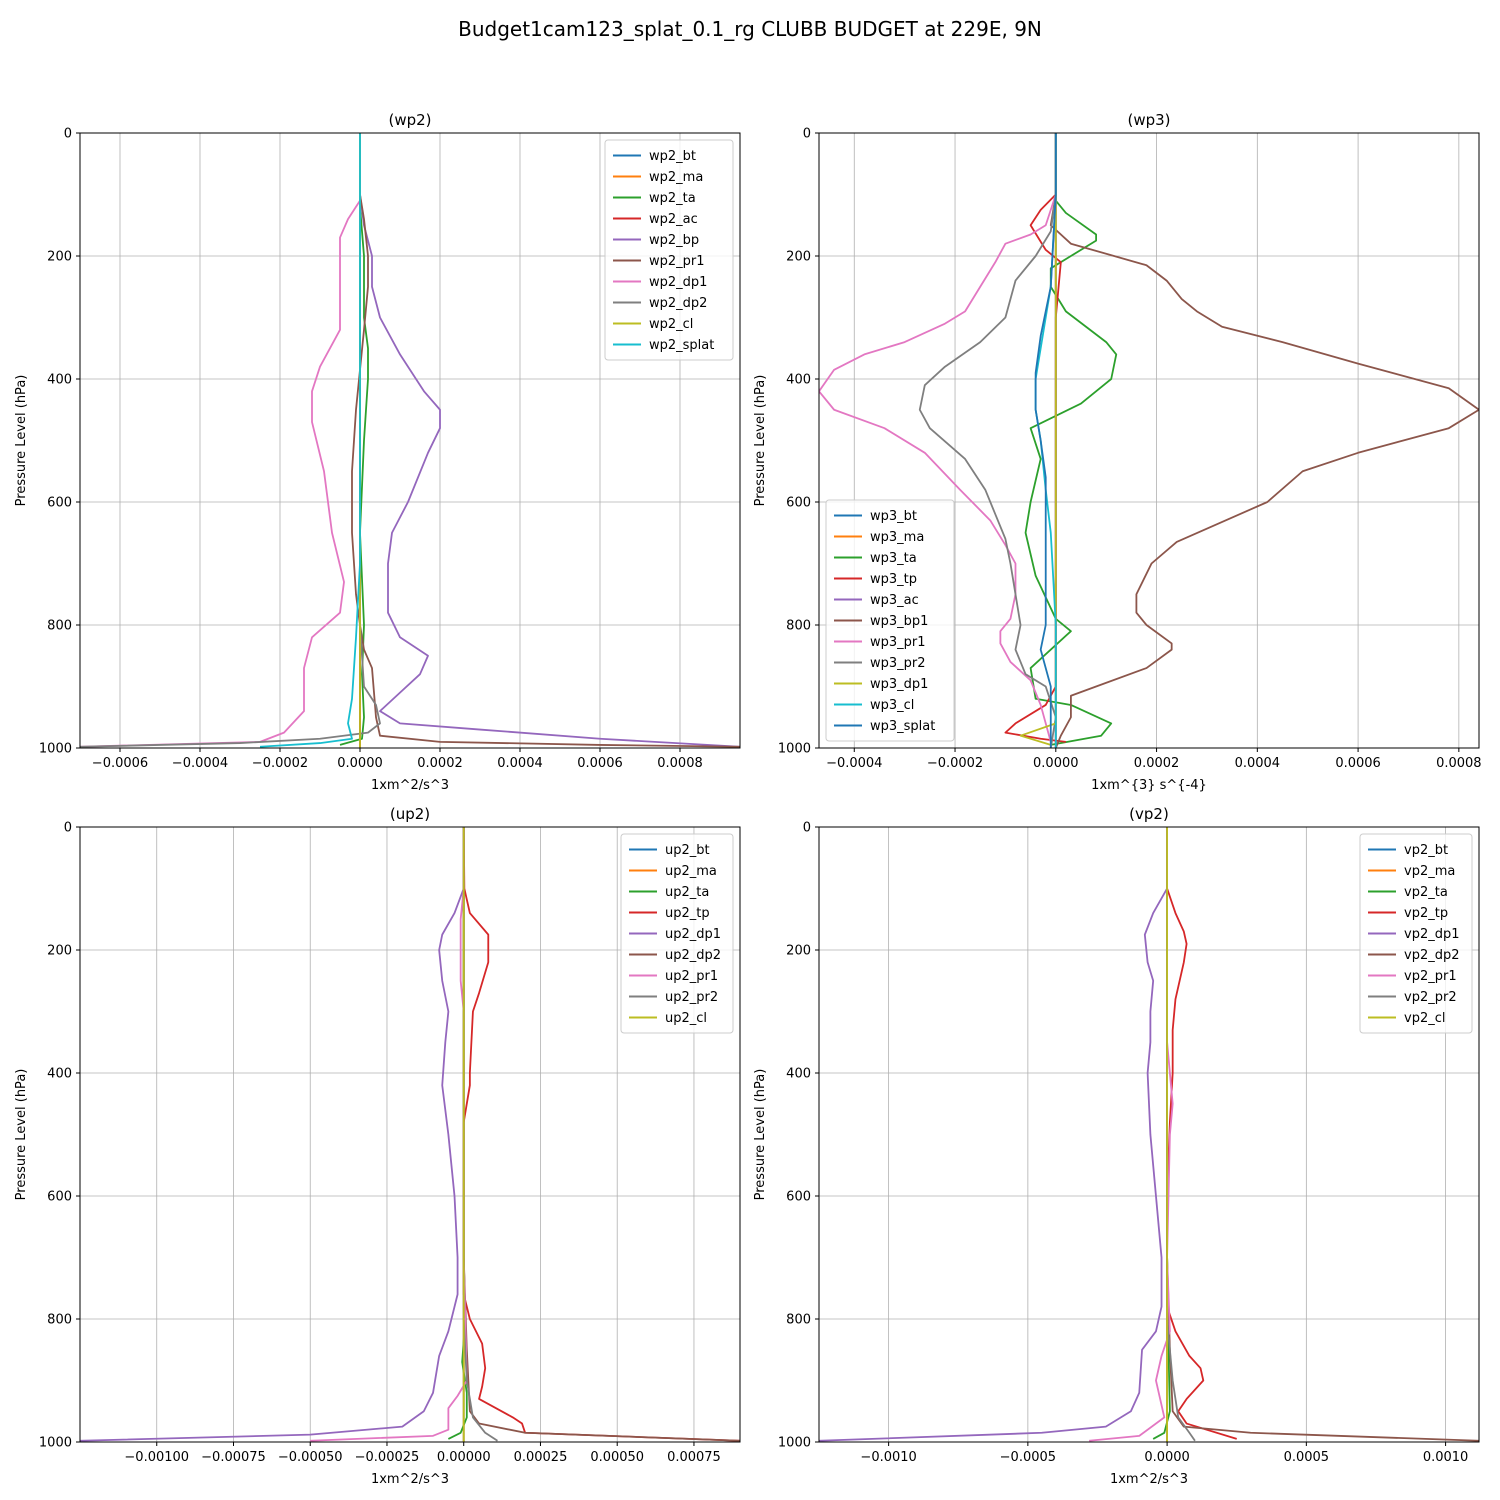 The image size is (1500, 1500). I want to click on legend-label: wp3_pr2, so click(898, 663).